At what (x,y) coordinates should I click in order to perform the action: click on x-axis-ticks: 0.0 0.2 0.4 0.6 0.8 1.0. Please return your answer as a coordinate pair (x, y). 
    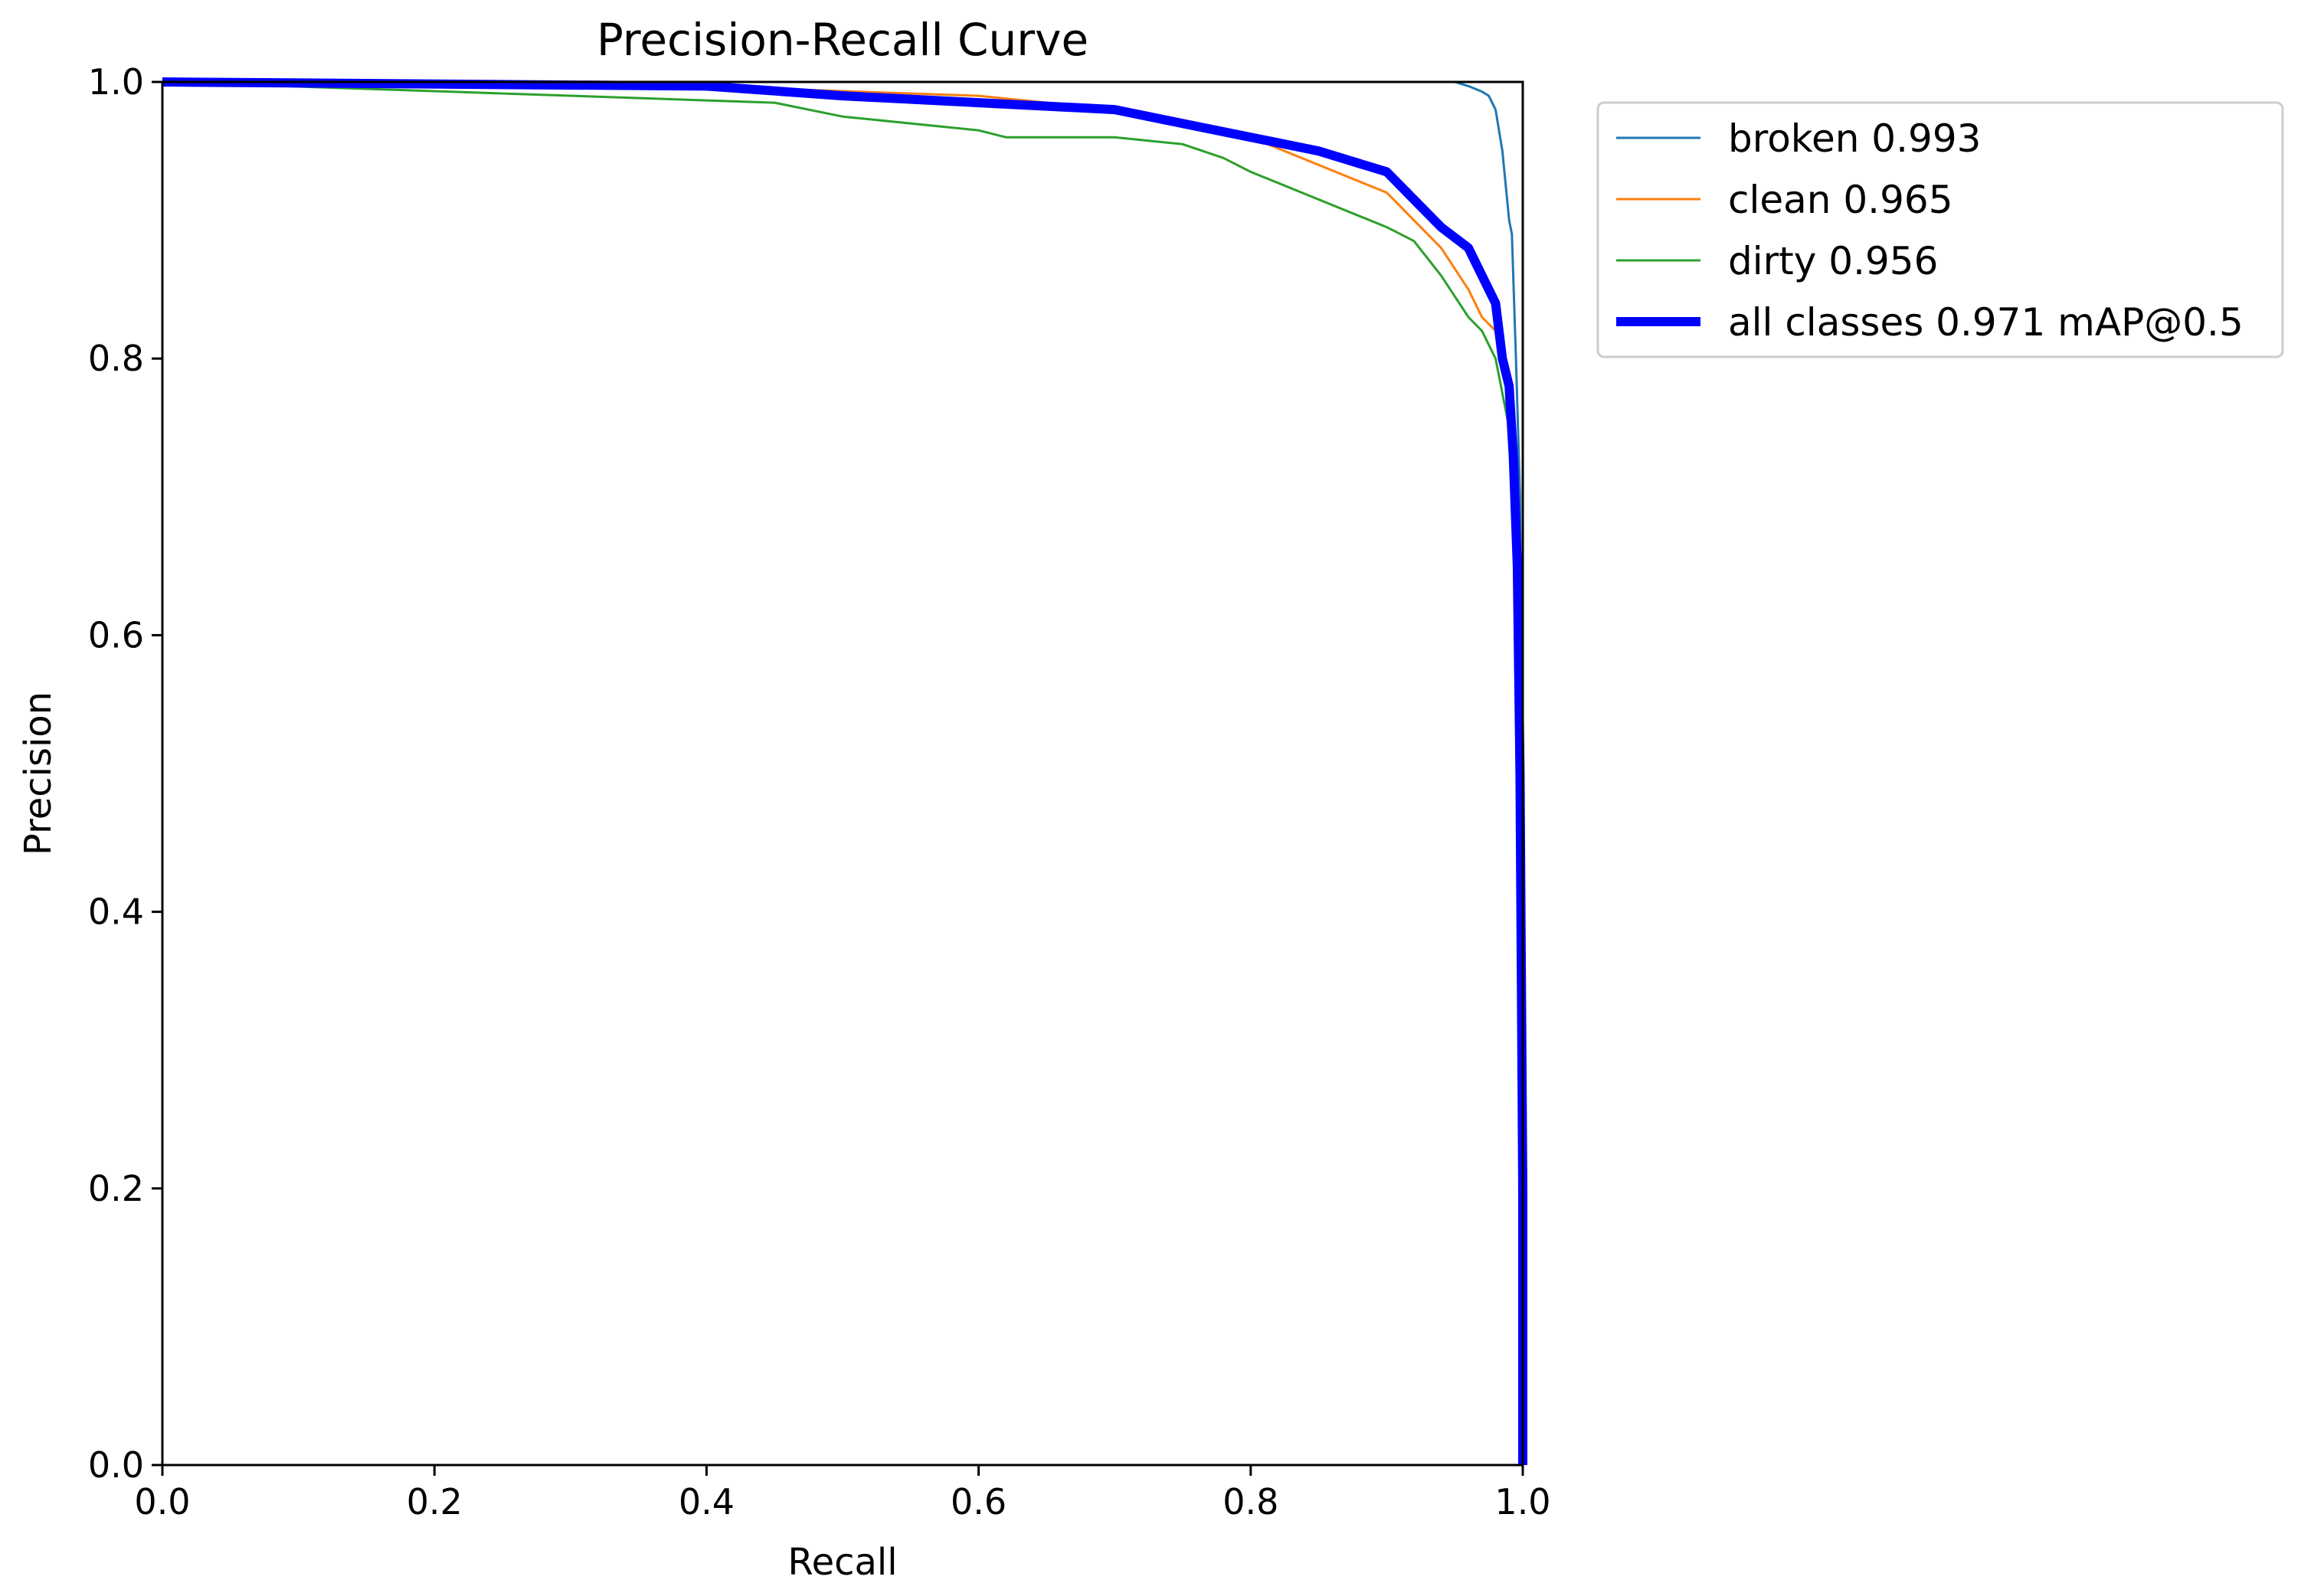
    Looking at the image, I should click on (842, 1494).